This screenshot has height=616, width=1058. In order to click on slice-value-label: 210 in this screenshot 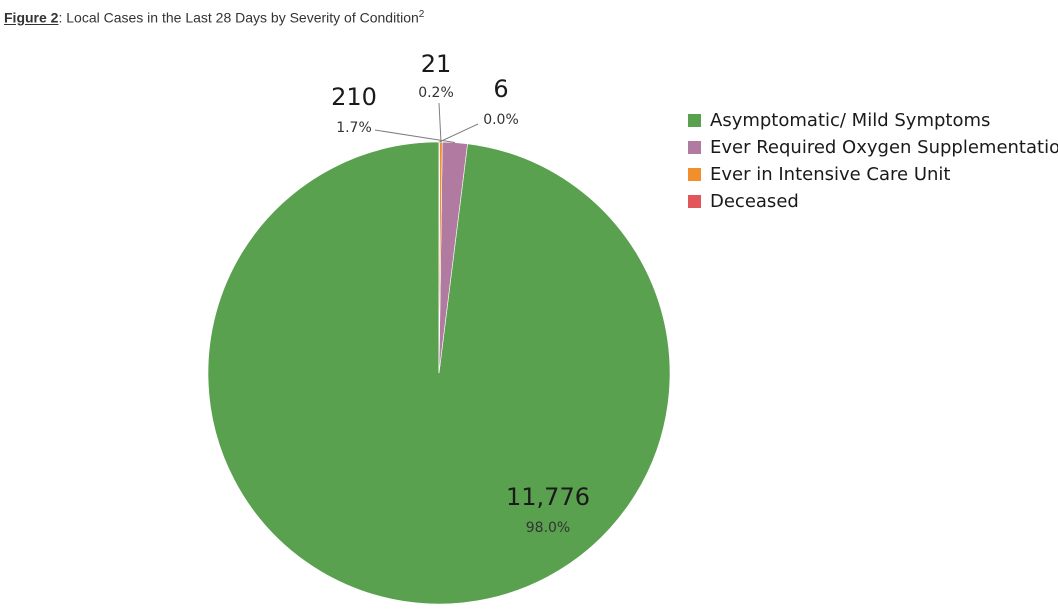, I will do `click(354, 97)`.